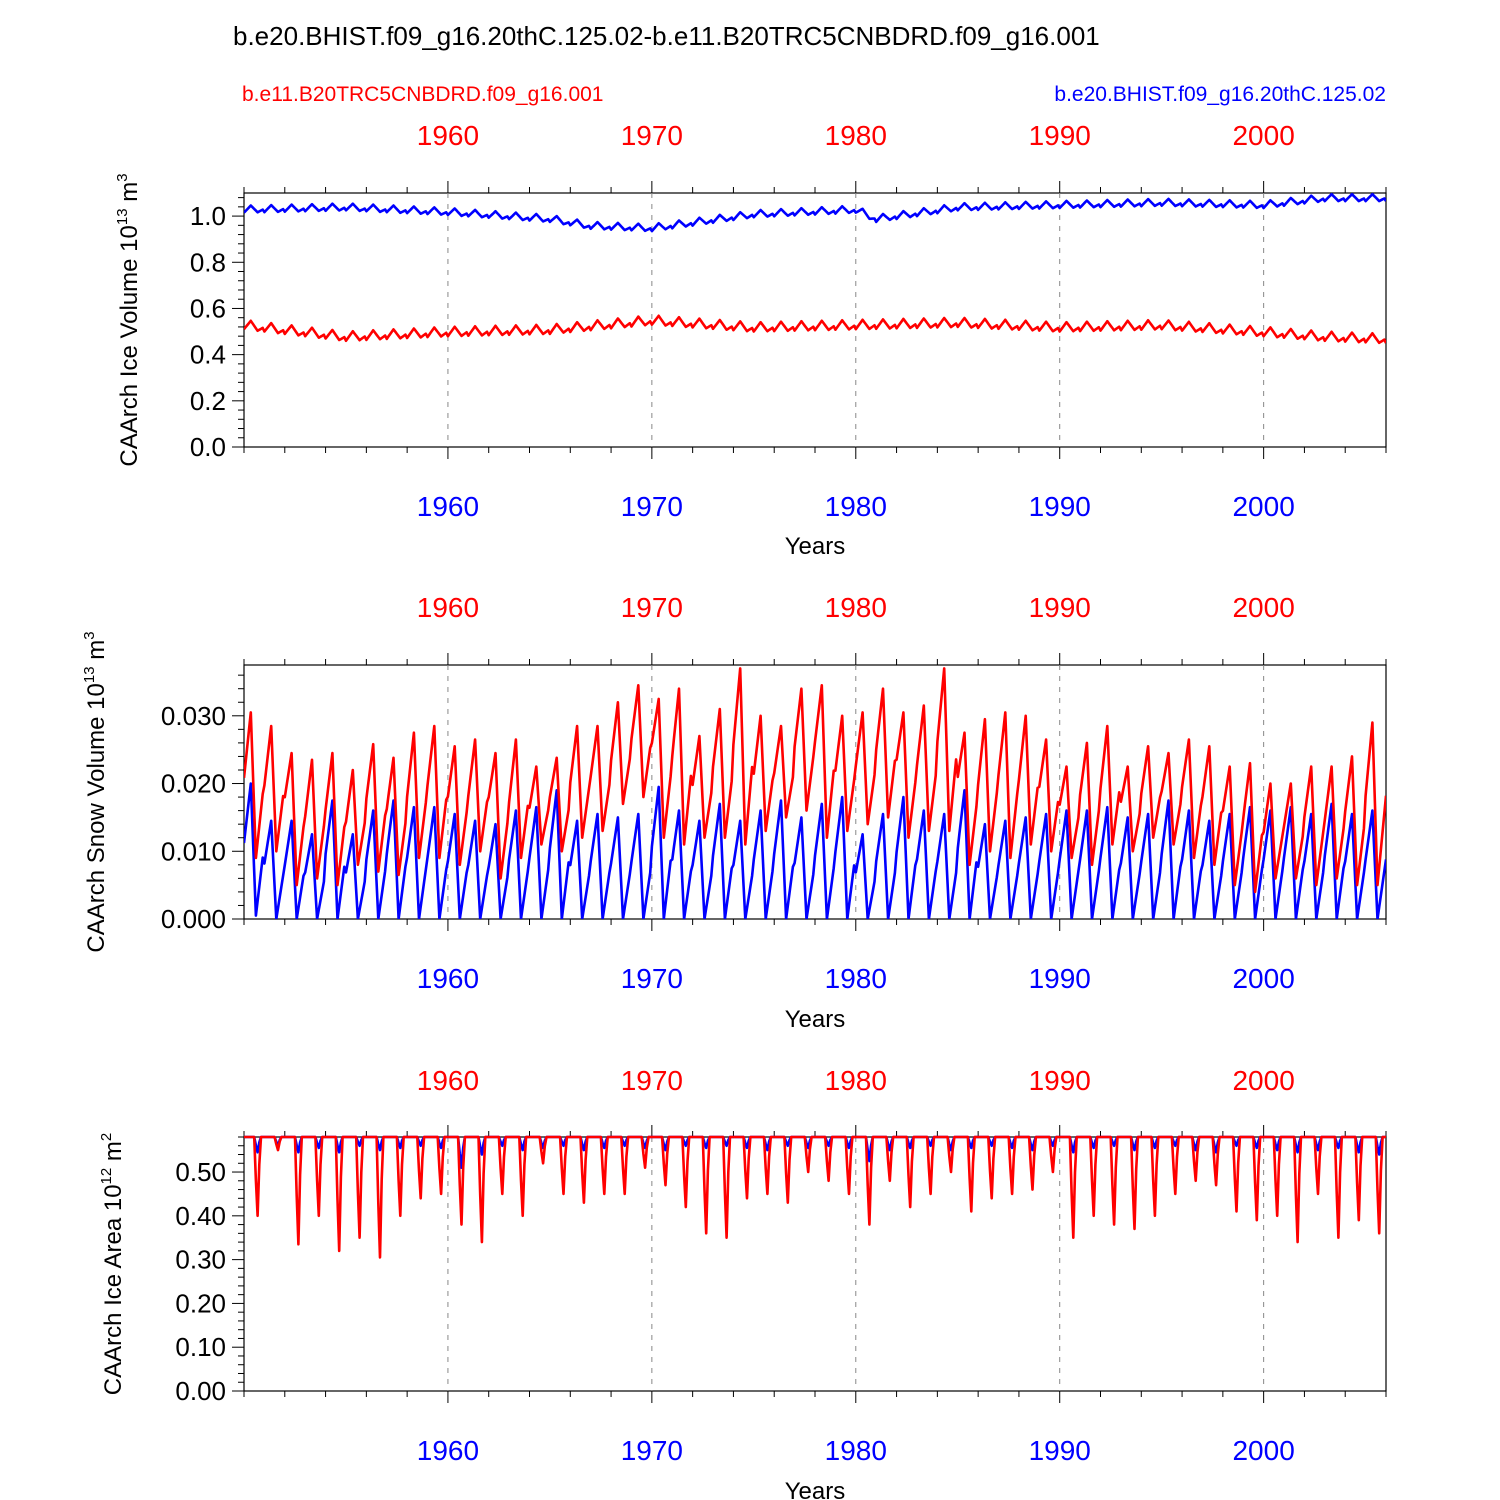  What do you see at coordinates (200, 1347) in the screenshot?
I see `y-tick-label: 0.10` at bounding box center [200, 1347].